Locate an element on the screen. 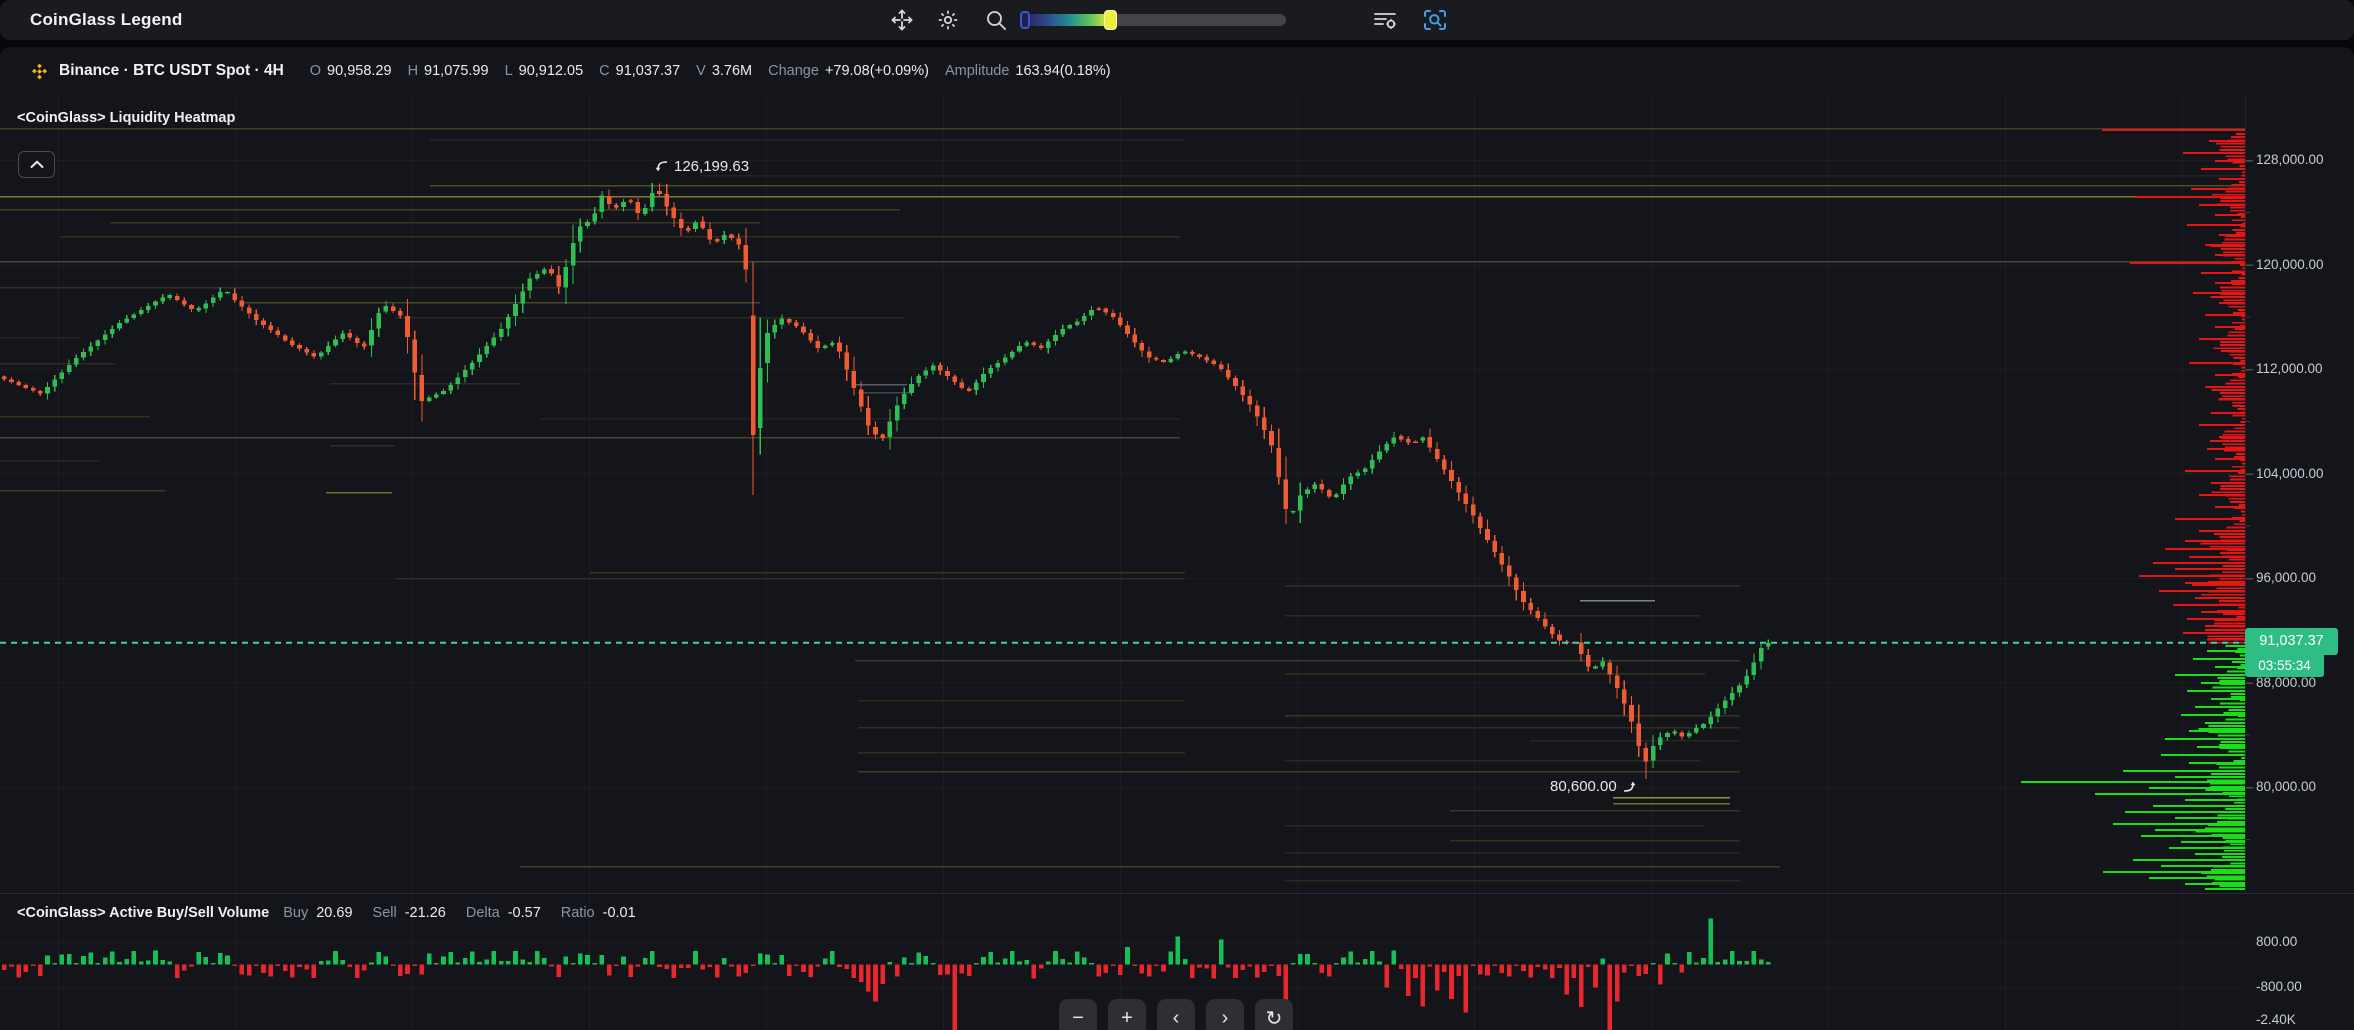 The height and width of the screenshot is (1030, 2354). session-high-value: 126,199.63 is located at coordinates (712, 166).